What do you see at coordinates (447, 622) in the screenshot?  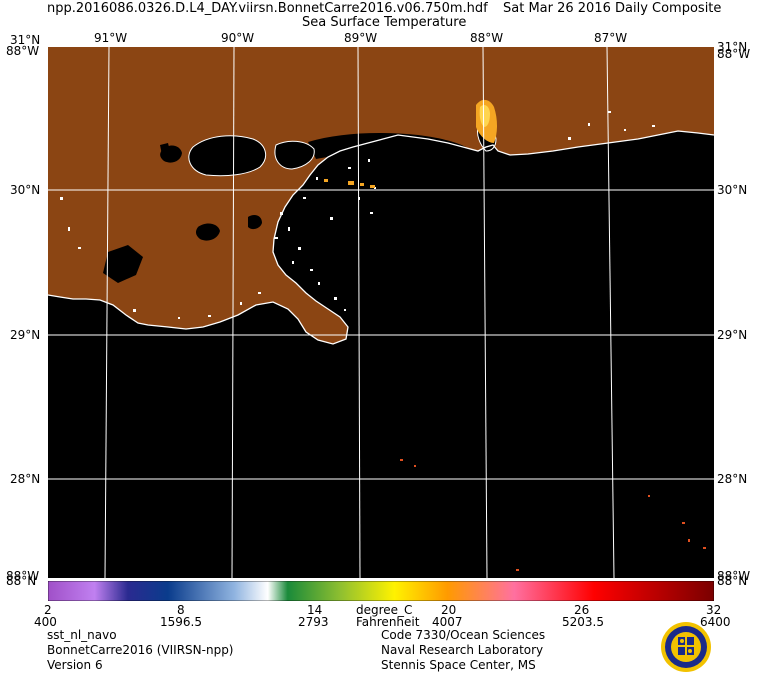 I see `colorbar-scaled-tick: 4007` at bounding box center [447, 622].